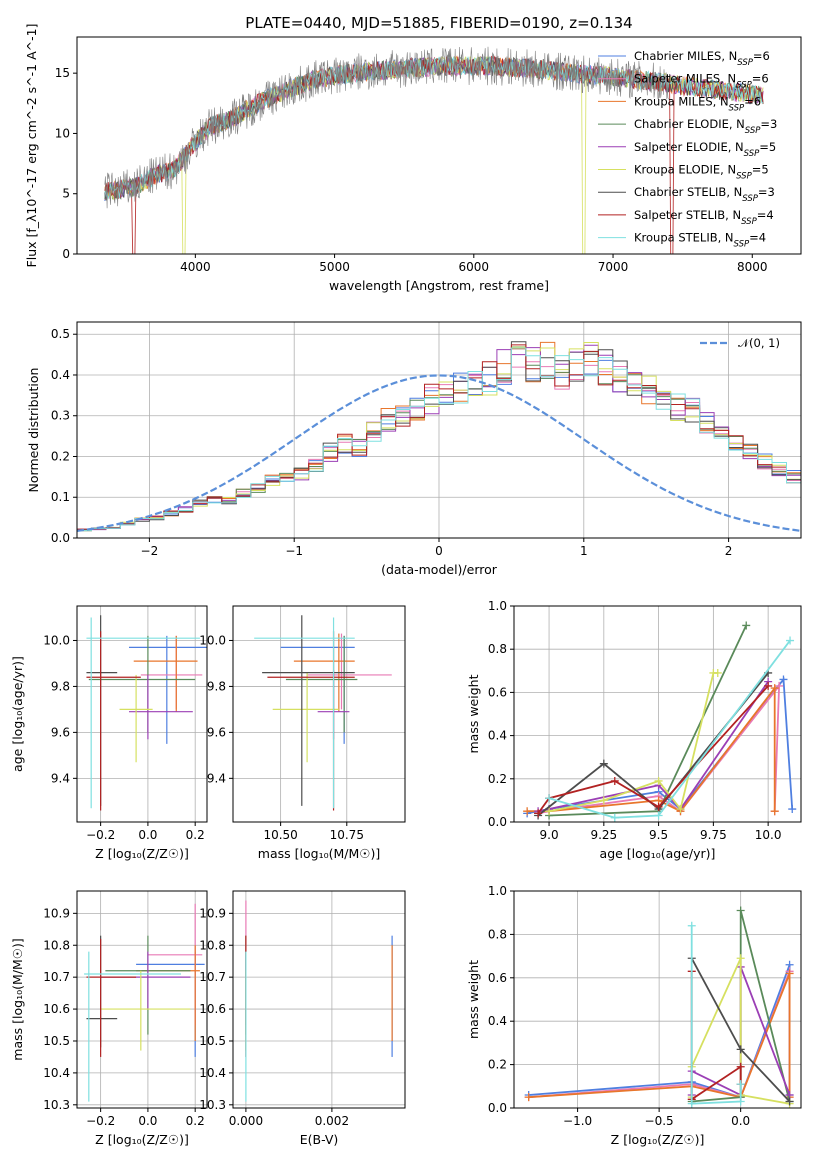 The height and width of the screenshot is (1170, 819). I want to click on y-tick-label: 10.0, so click(212, 640).